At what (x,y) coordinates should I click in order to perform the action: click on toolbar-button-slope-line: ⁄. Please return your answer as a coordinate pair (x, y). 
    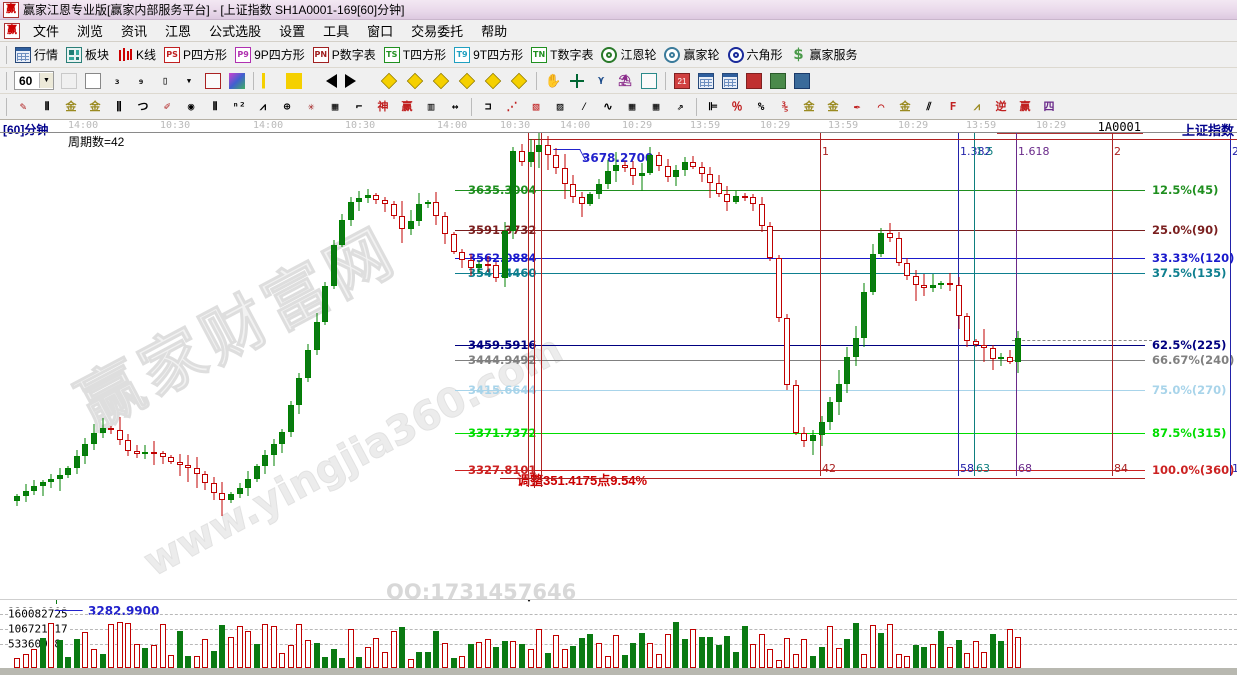
    Looking at the image, I should click on (584, 107).